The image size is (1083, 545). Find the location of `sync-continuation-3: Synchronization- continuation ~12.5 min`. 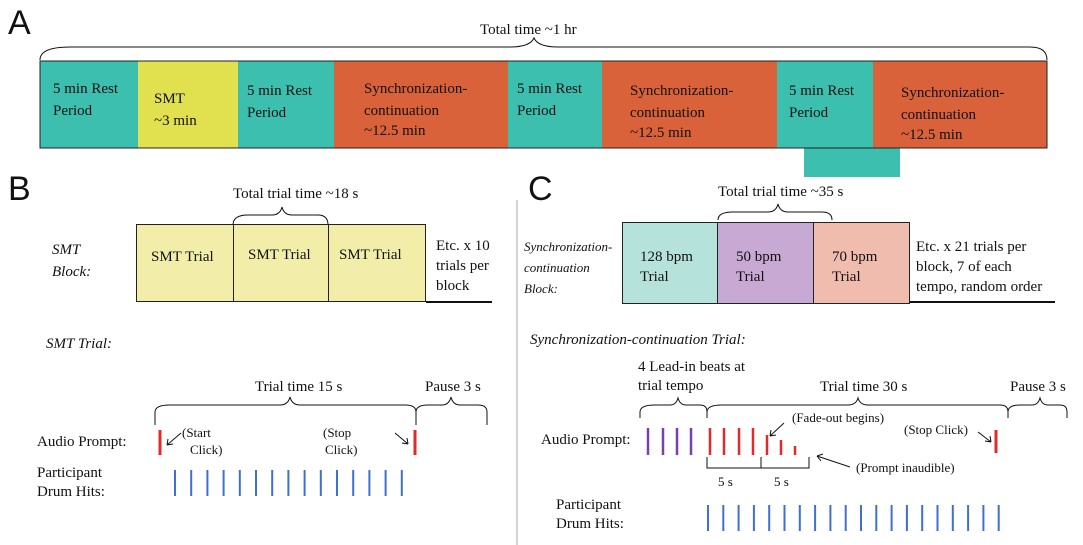

sync-continuation-3: Synchronization- continuation ~12.5 min is located at coordinates (960, 104).